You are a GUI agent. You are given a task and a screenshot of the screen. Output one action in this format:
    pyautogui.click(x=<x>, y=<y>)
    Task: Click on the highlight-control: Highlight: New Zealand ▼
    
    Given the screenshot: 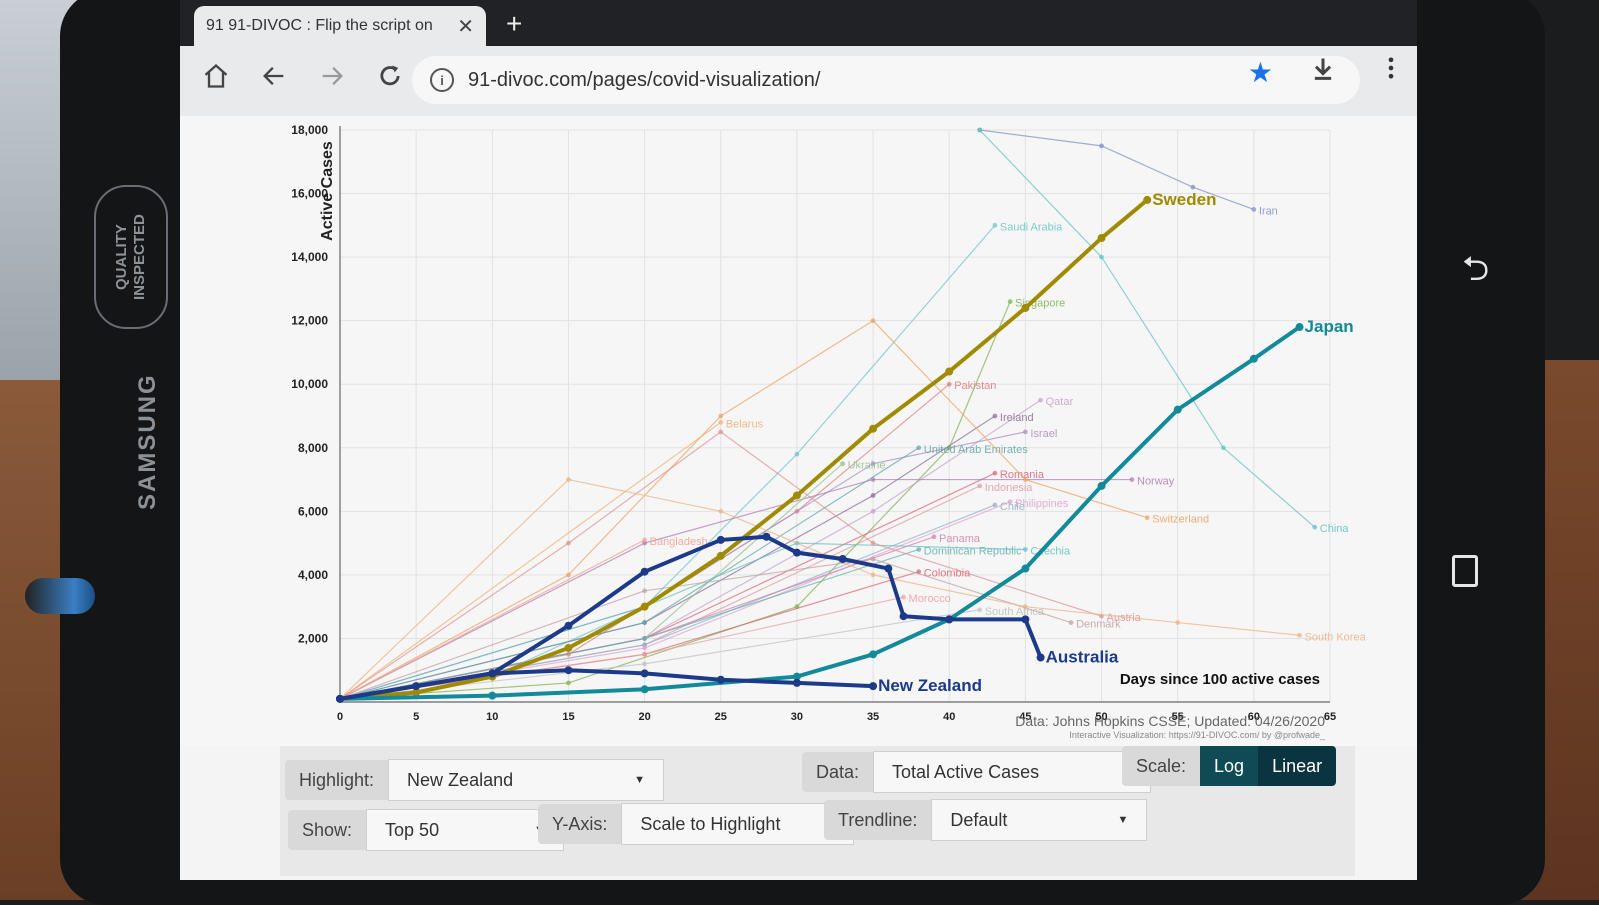 What is the action you would take?
    pyautogui.click(x=475, y=780)
    